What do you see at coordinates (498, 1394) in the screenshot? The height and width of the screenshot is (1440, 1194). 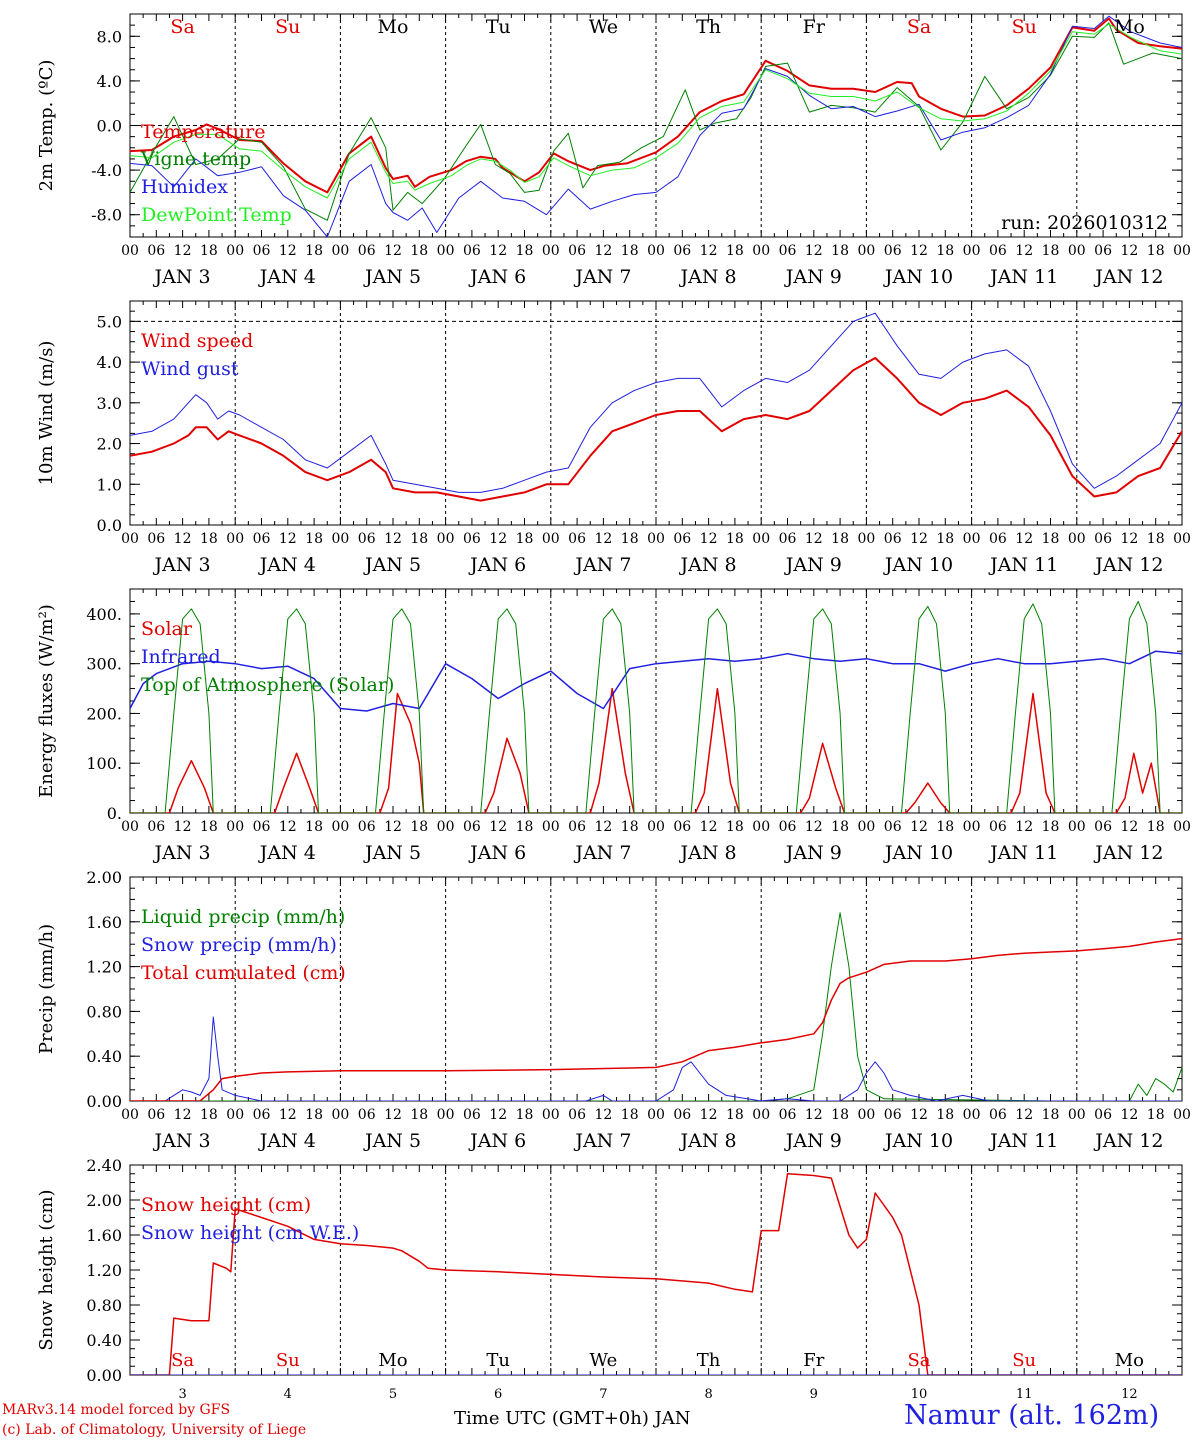 I see `day-number: 6` at bounding box center [498, 1394].